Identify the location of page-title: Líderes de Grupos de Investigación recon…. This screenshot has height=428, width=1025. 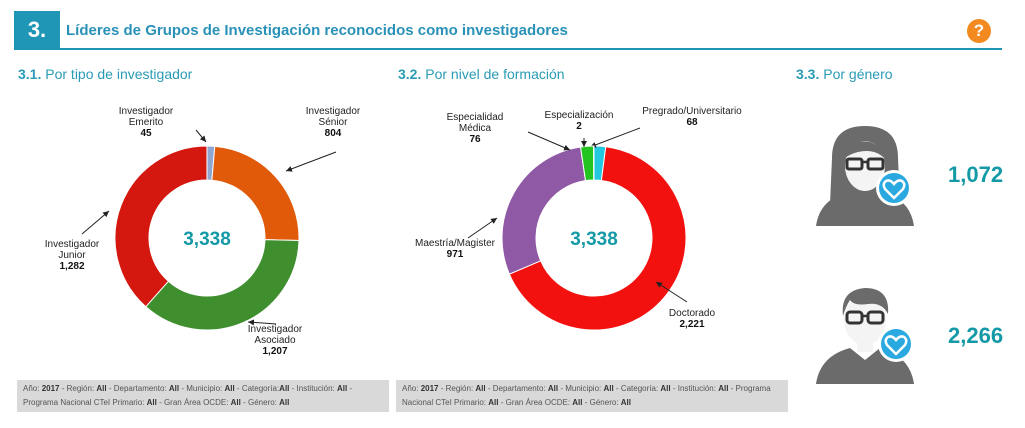
(317, 30).